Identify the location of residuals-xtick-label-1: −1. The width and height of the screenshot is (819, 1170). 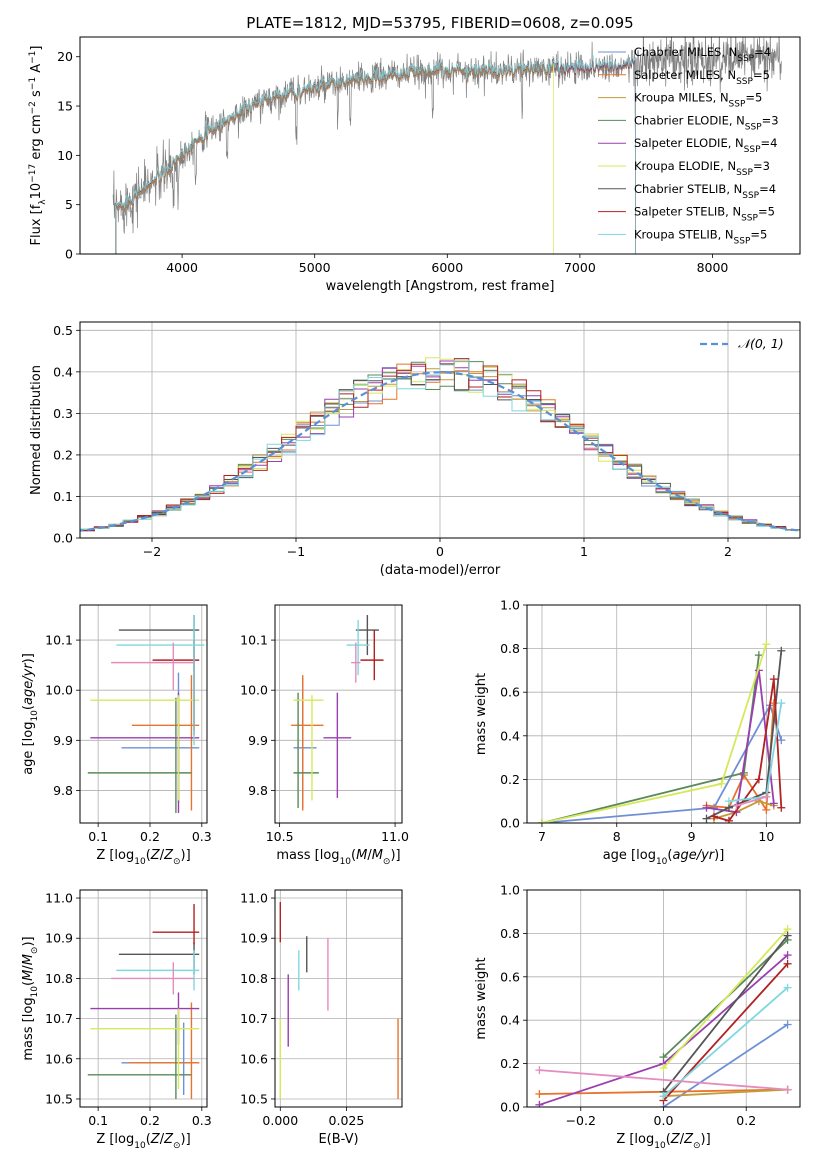
(296, 551).